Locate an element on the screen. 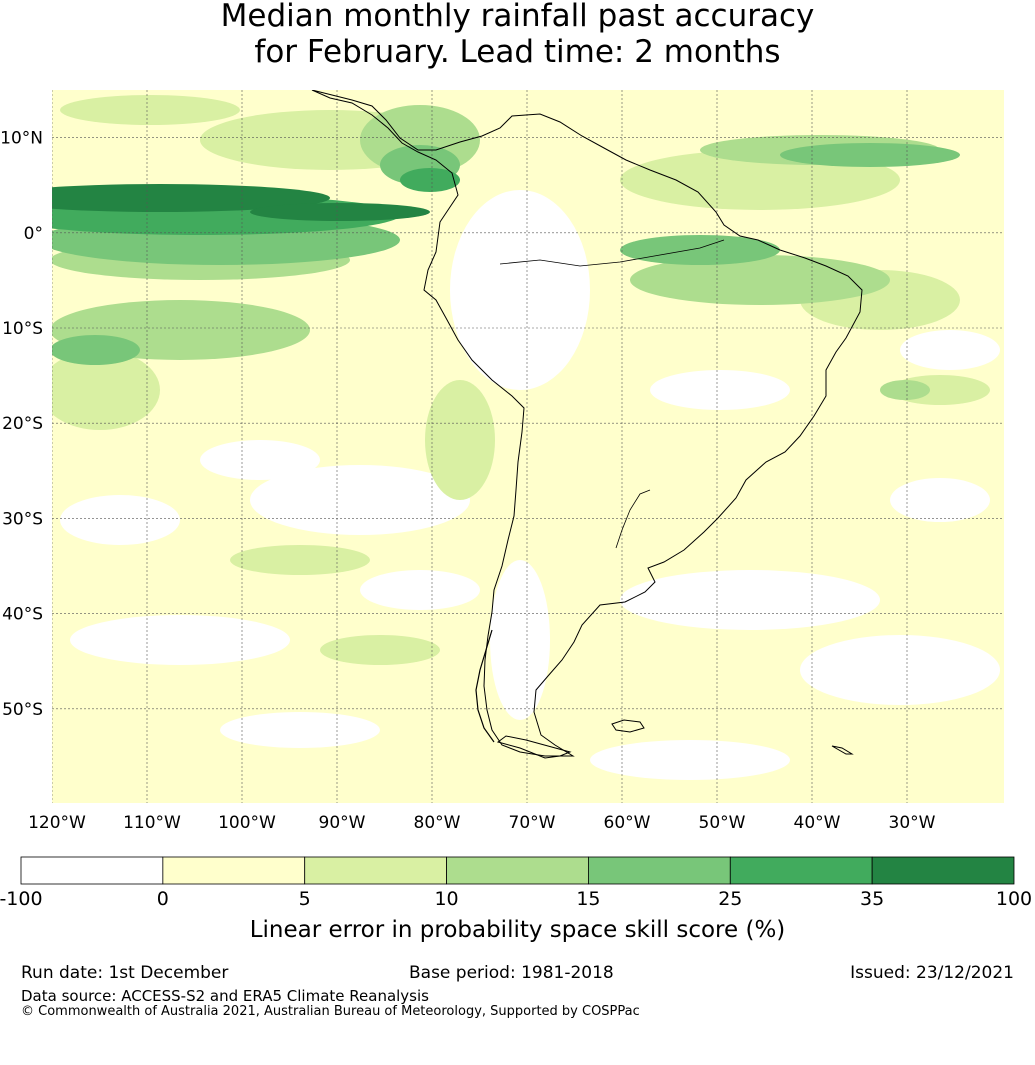  latitude-label: 50°S is located at coordinates (22, 710).